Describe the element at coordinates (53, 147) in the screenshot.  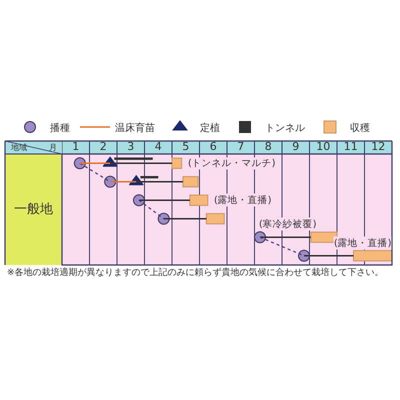
I see `x-axis-title: 月` at that location.